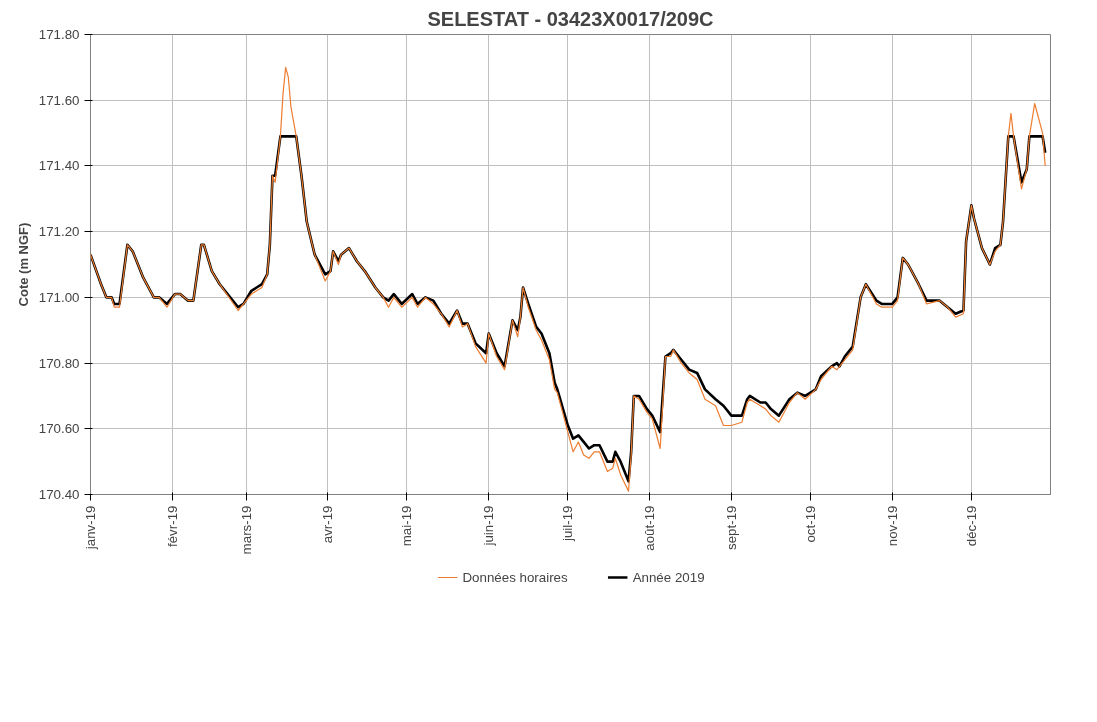  I want to click on x-tick-label: août-19, so click(650, 528).